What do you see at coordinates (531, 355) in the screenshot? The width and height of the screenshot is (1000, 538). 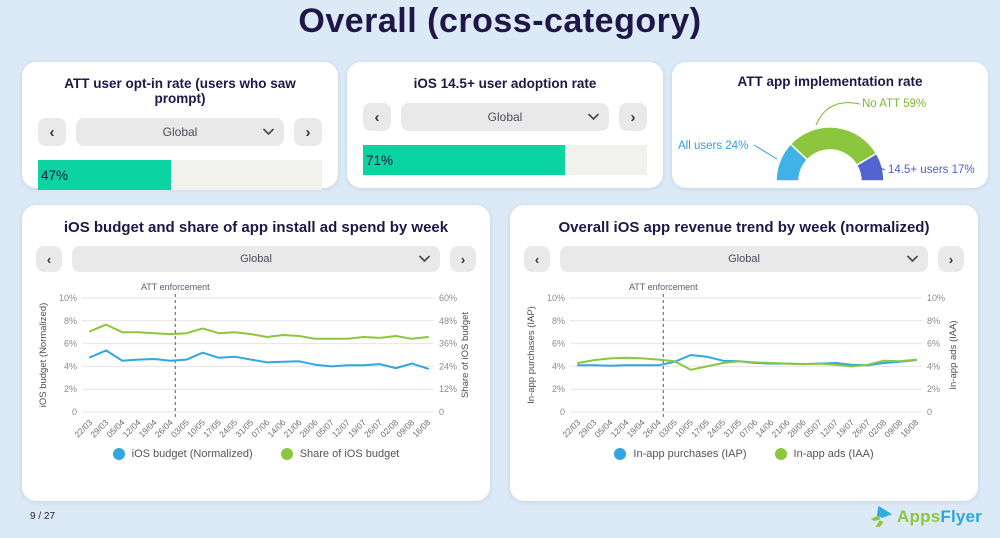 I see `left-axis-title: In-app purchases (IAP)` at bounding box center [531, 355].